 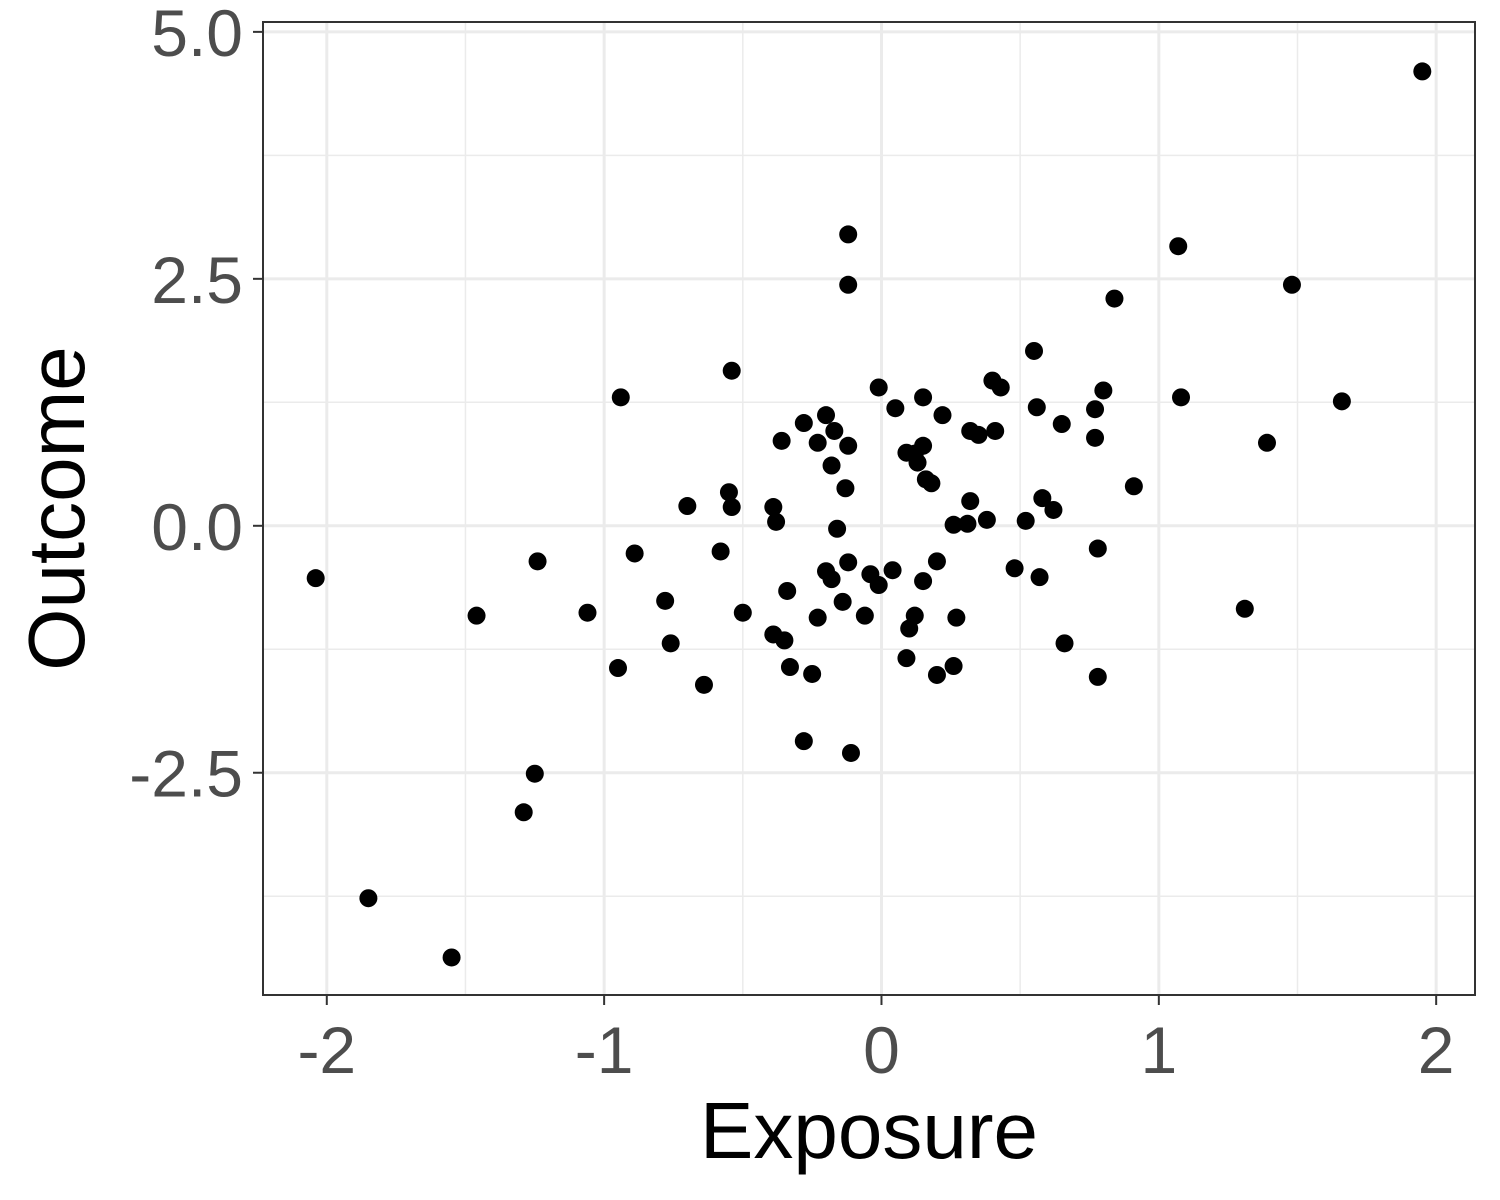 What do you see at coordinates (197, 280) in the screenshot?
I see `y-tick-label: 2.5` at bounding box center [197, 280].